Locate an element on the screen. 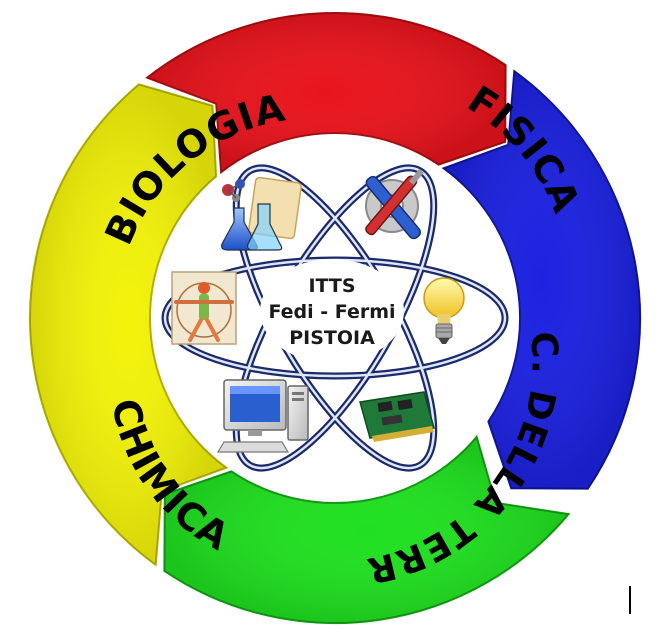 Image resolution: width=671 pixels, height=630 pixels. center-title-line2: Fedi - Fermi is located at coordinates (331, 312).